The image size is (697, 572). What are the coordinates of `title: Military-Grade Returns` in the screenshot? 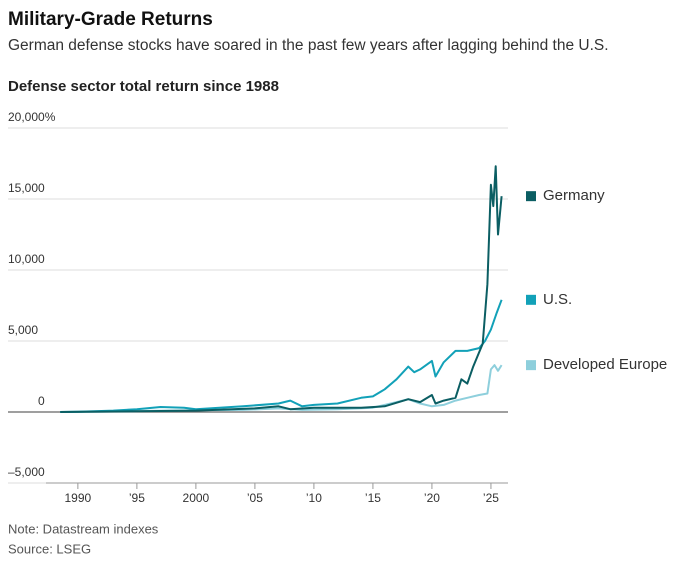 It's located at (110, 19).